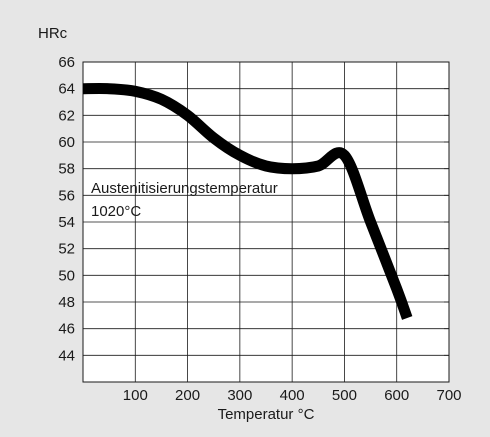 This screenshot has width=490, height=437. Describe the element at coordinates (66, 302) in the screenshot. I see `y-tick-48: 48` at that location.